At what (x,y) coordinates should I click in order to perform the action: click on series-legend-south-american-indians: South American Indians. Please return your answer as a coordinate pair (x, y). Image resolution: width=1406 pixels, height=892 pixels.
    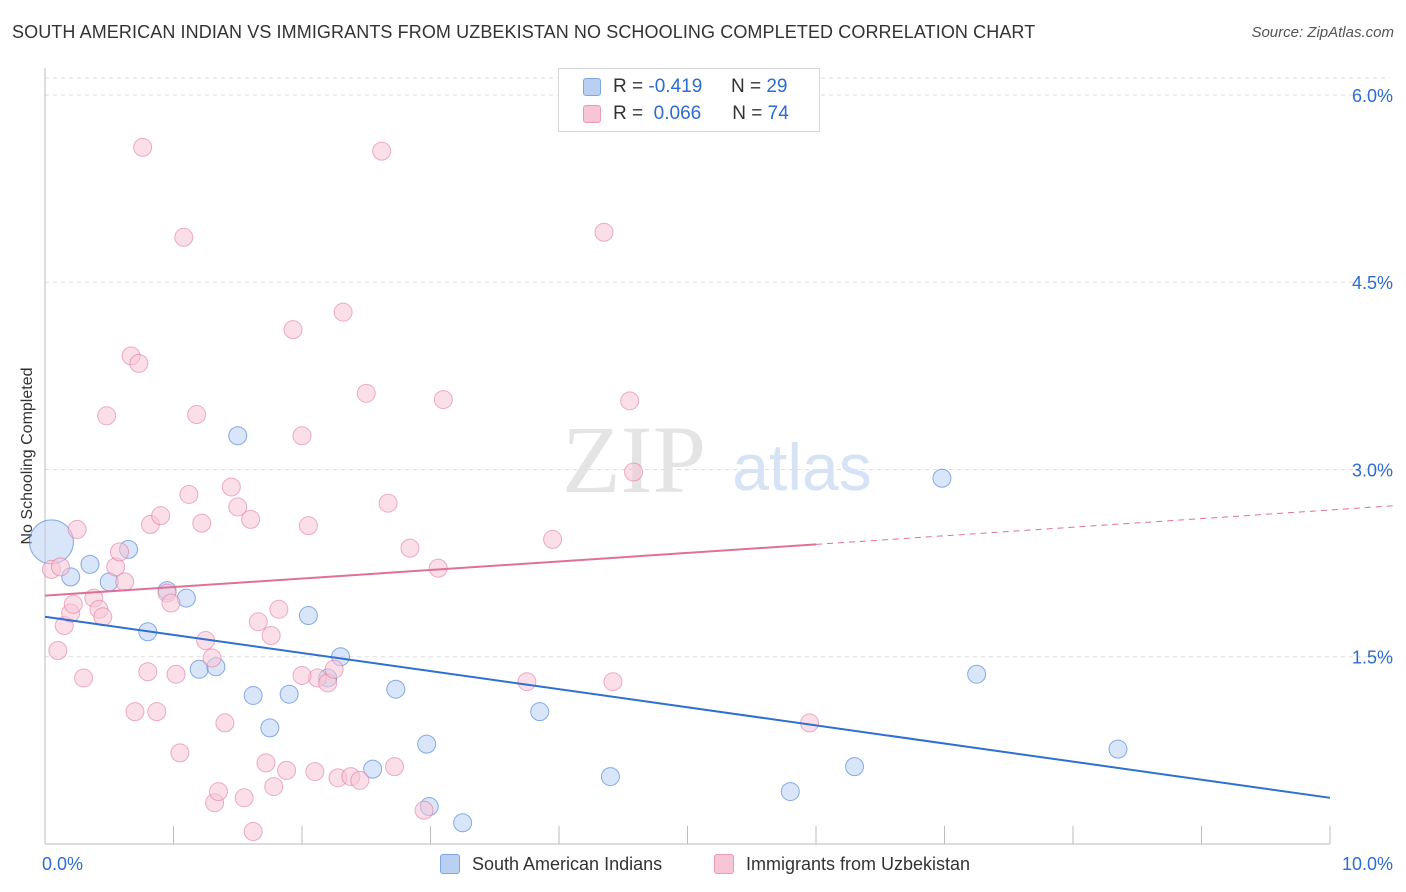
    Looking at the image, I should click on (551, 864).